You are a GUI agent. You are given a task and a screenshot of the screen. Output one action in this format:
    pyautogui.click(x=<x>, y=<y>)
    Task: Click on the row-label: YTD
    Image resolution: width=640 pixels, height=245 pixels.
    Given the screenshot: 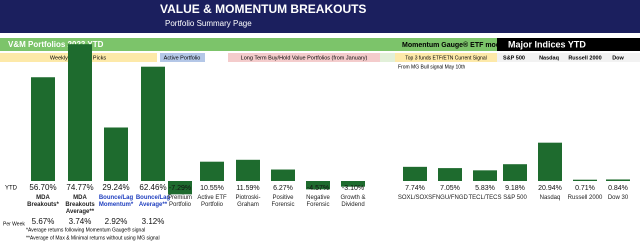 What is the action you would take?
    pyautogui.click(x=11, y=189)
    